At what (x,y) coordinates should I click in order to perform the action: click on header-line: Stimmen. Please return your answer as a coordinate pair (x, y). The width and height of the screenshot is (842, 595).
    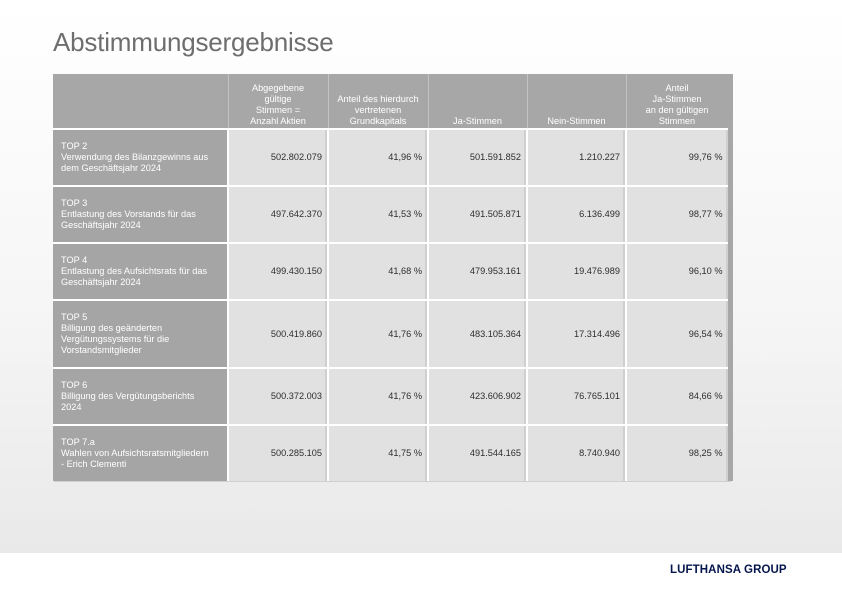
    Looking at the image, I should click on (677, 121).